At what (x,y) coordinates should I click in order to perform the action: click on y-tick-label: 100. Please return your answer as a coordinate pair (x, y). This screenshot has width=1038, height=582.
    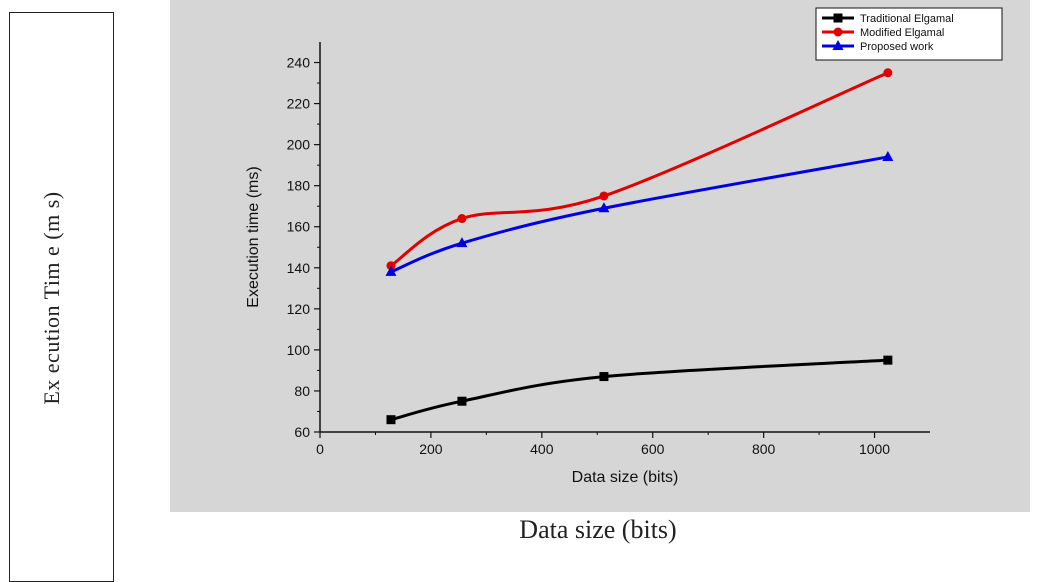
    Looking at the image, I should click on (299, 350).